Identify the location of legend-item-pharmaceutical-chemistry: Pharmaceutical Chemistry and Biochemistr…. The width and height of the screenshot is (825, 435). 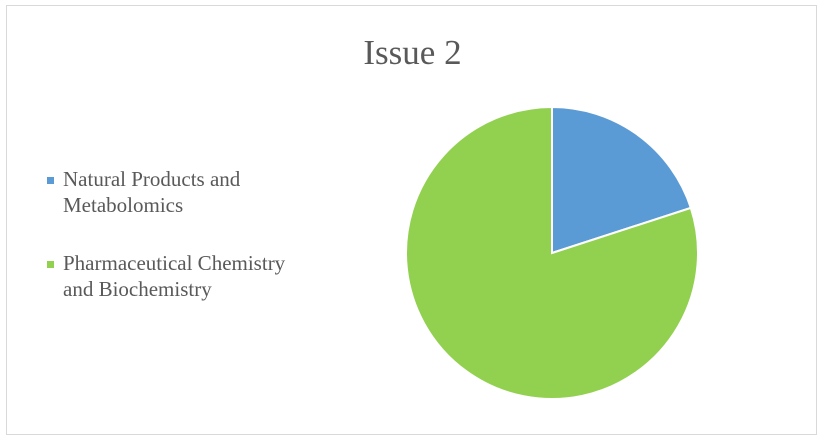
(167, 276).